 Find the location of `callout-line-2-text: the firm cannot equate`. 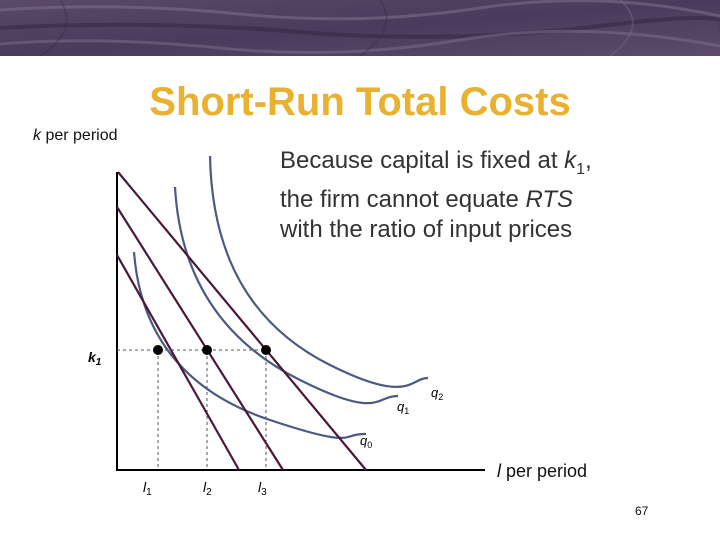

callout-line-2-text: the firm cannot equate is located at coordinates (403, 199).